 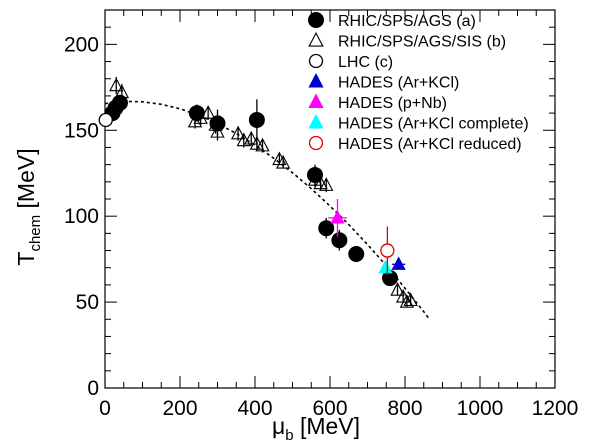 What do you see at coordinates (316, 428) in the screenshot?
I see `x-axis-label: μb [MeV]` at bounding box center [316, 428].